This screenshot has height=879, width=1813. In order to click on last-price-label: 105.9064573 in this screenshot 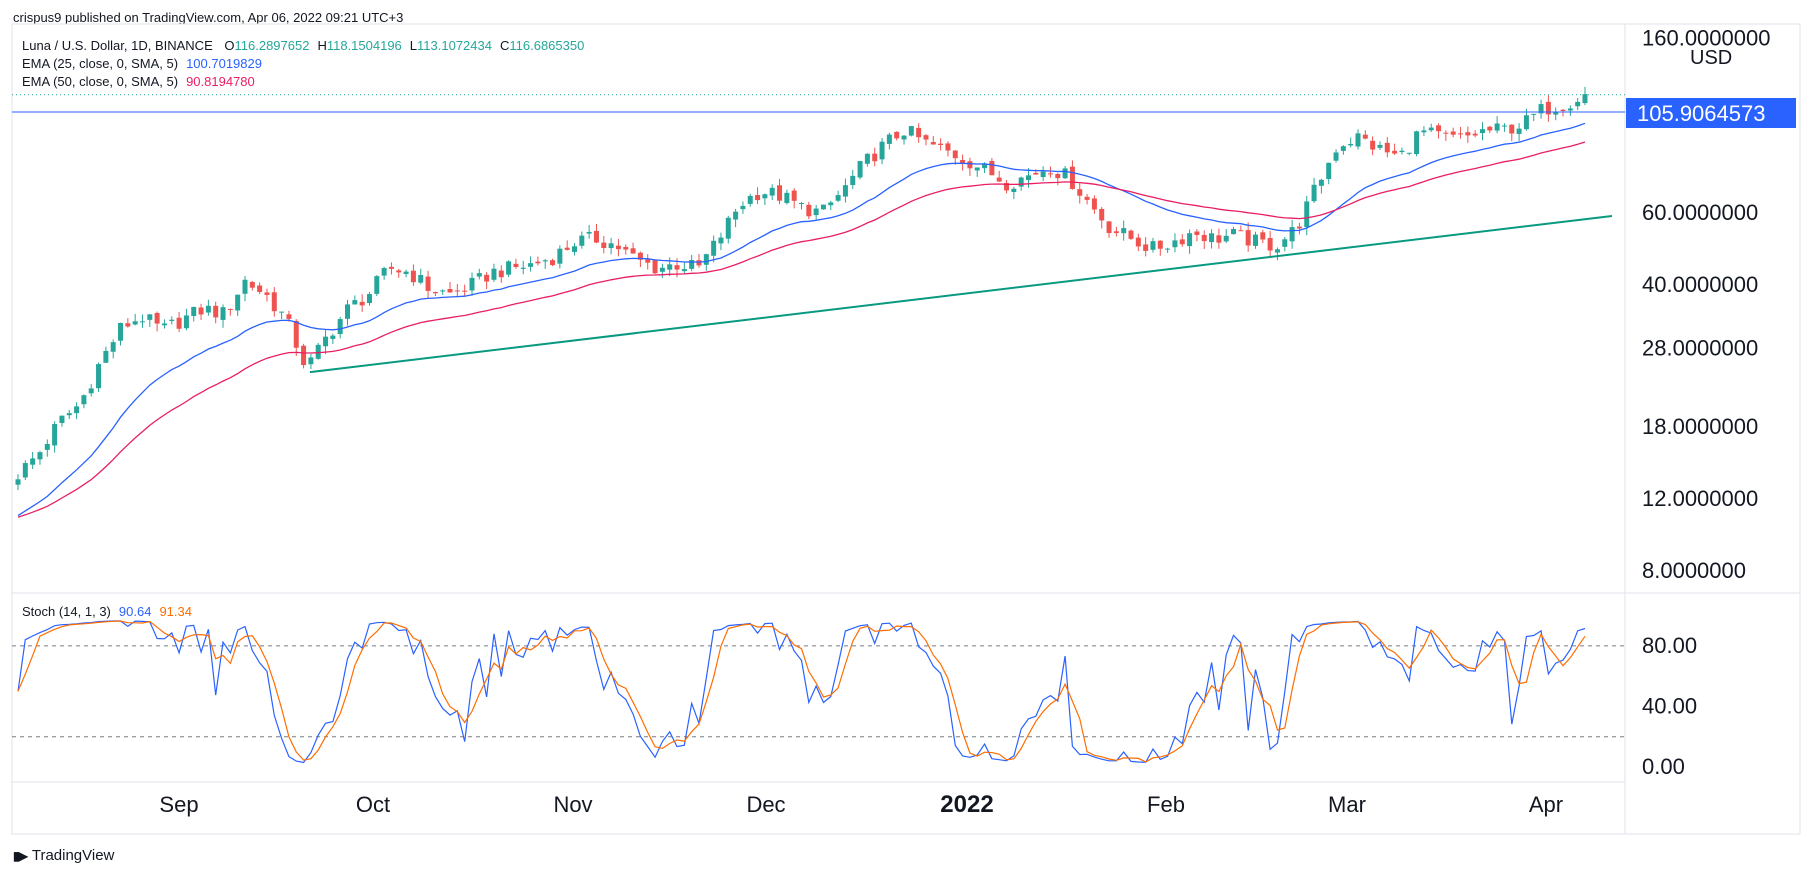, I will do `click(1701, 113)`.